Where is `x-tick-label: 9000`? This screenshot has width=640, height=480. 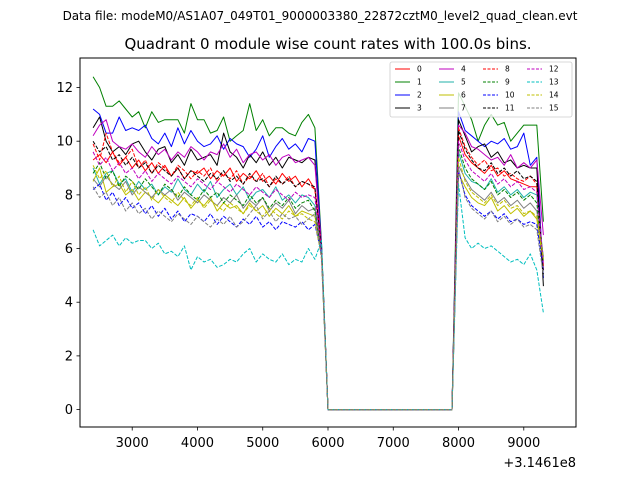 x-tick-label: 9000 is located at coordinates (523, 443).